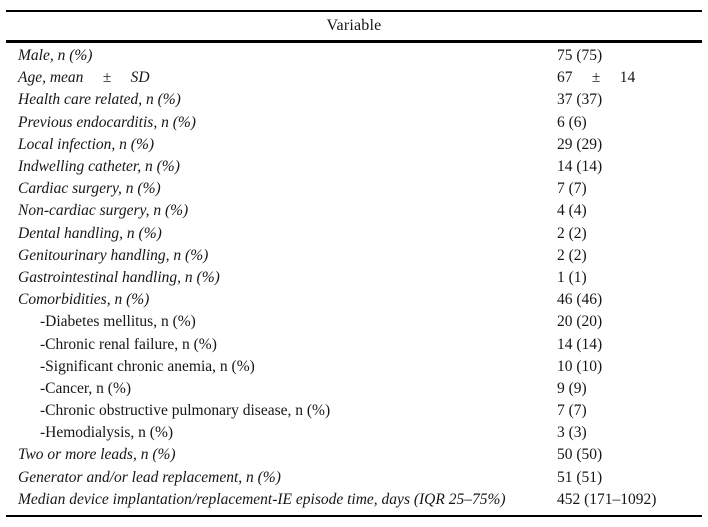 The image size is (708, 527). Describe the element at coordinates (86, 144) in the screenshot. I see `row-label: Local infection, n (%)` at that location.